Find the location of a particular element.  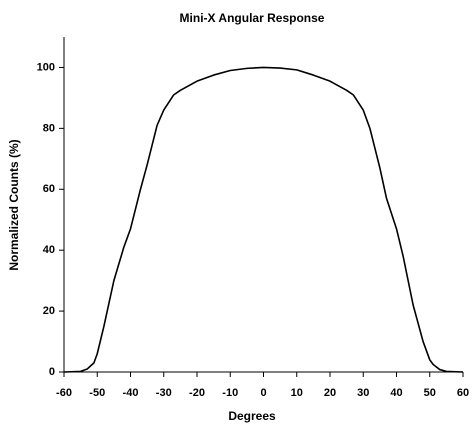

x-axis-label: Degrees is located at coordinates (252, 416).